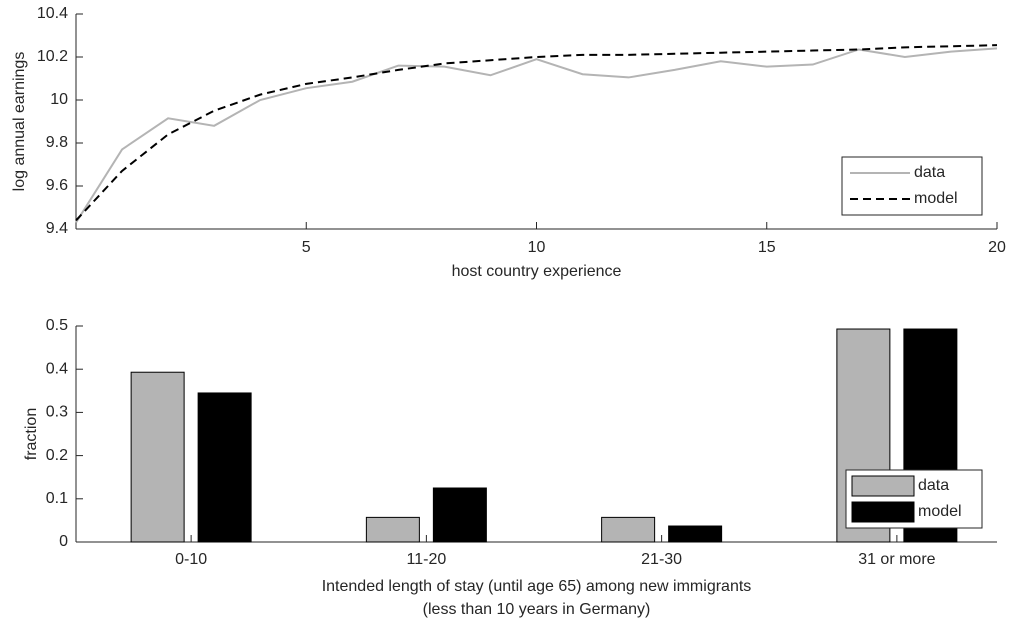 The width and height of the screenshot is (1013, 625). Describe the element at coordinates (57, 412) in the screenshot. I see `y-tick-label: 0.3` at that location.